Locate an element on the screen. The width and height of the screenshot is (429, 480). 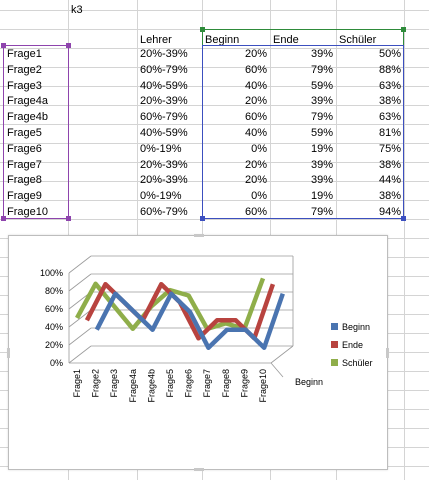
cell-frage: Frage4b is located at coordinates (27, 117).